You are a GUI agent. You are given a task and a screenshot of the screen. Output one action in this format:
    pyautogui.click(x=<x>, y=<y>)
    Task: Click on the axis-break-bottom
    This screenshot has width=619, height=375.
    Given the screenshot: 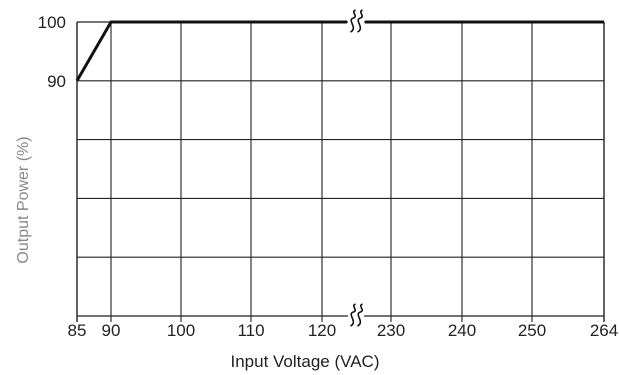 What is the action you would take?
    pyautogui.click(x=357, y=315)
    